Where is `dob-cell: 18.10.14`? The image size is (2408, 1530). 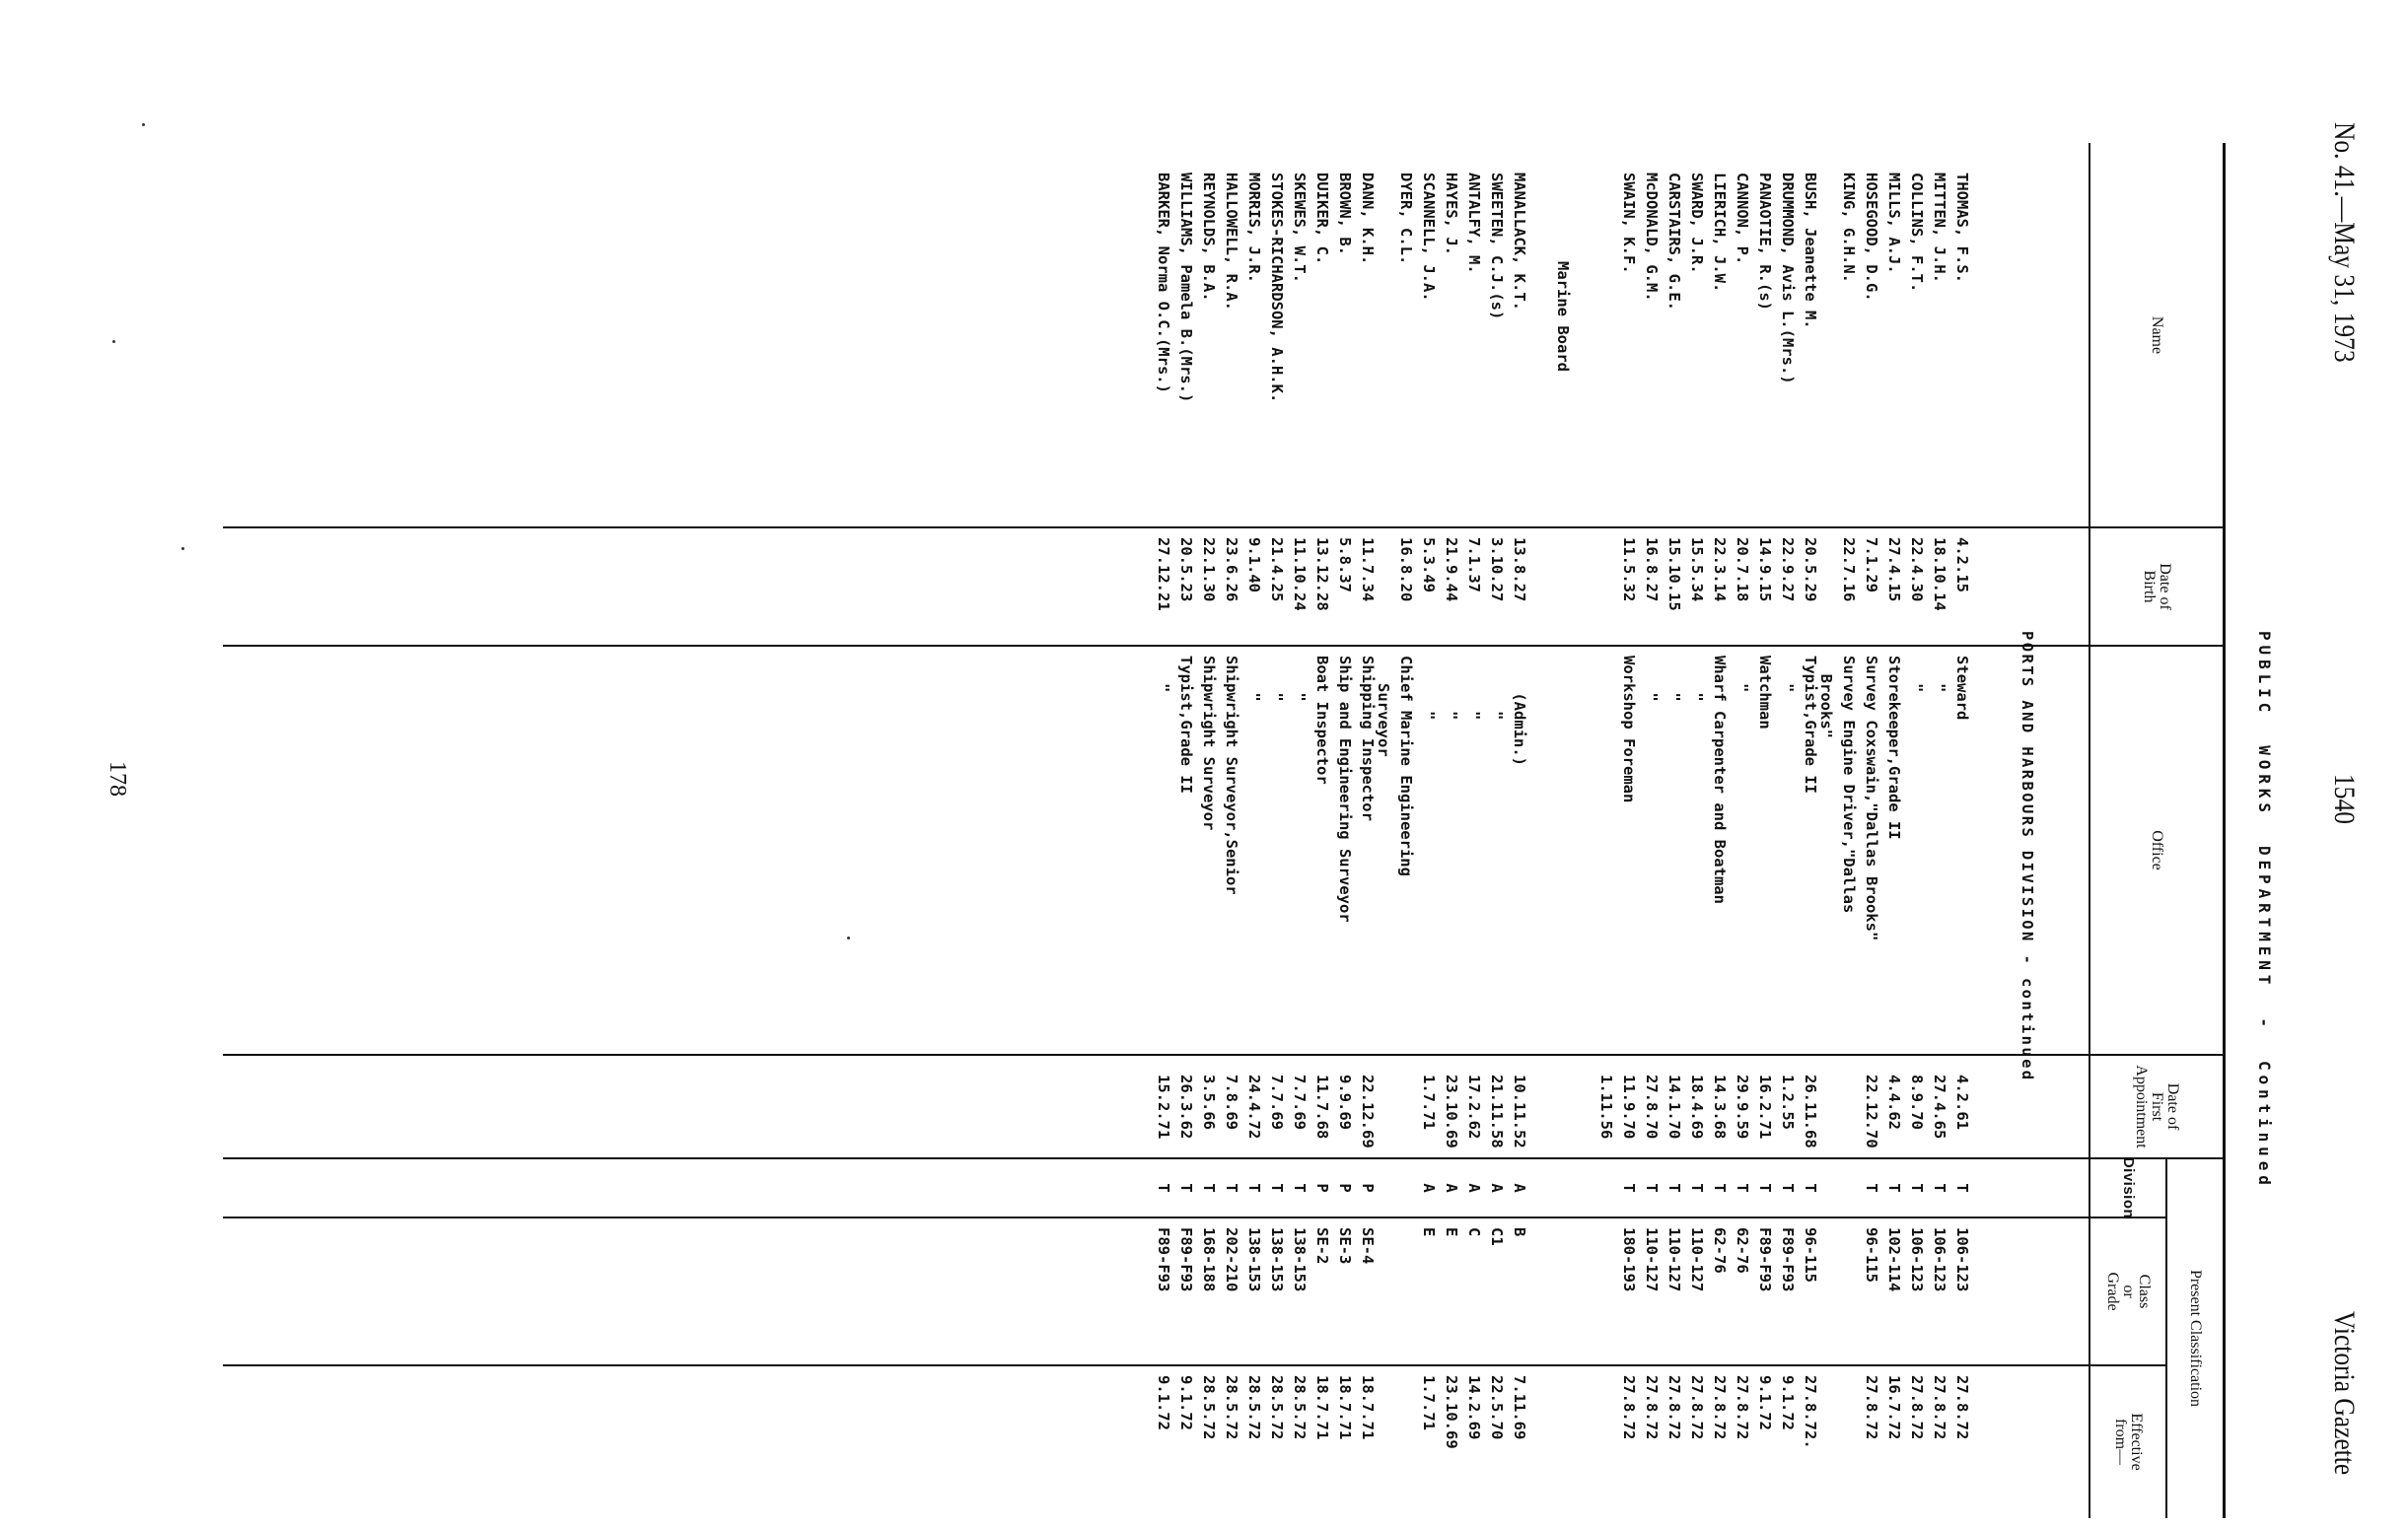
dob-cell: 18.10.14 is located at coordinates (1939, 574).